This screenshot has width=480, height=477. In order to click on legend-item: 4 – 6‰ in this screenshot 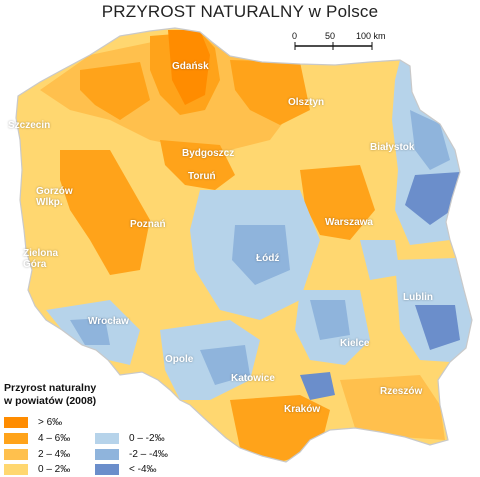, I will do `click(37, 438)`.